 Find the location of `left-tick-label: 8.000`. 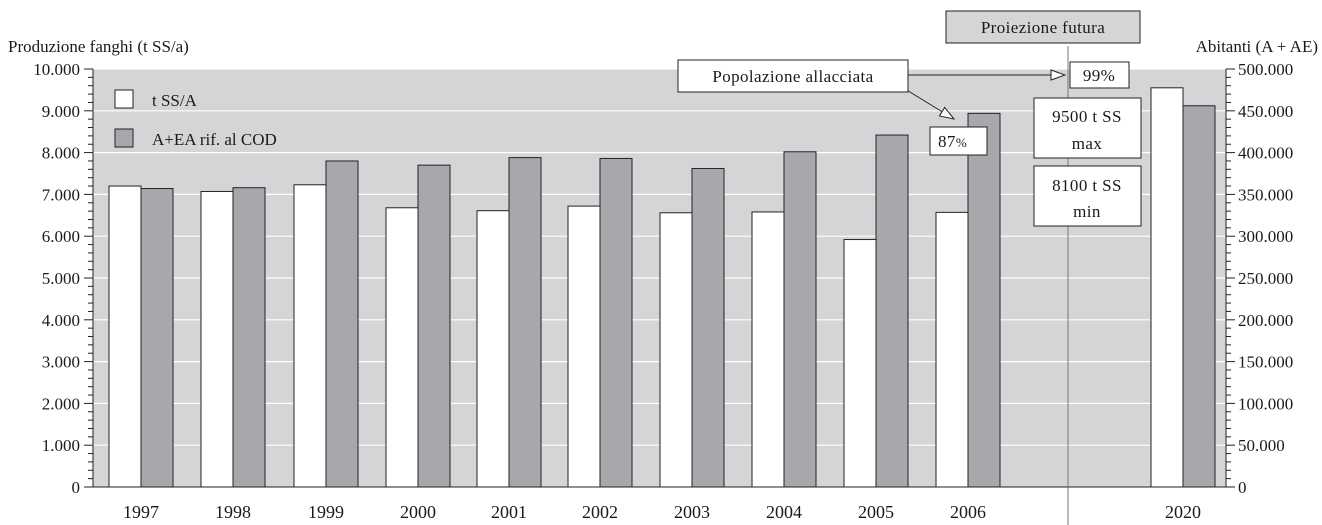

left-tick-label: 8.000 is located at coordinates (61, 153).